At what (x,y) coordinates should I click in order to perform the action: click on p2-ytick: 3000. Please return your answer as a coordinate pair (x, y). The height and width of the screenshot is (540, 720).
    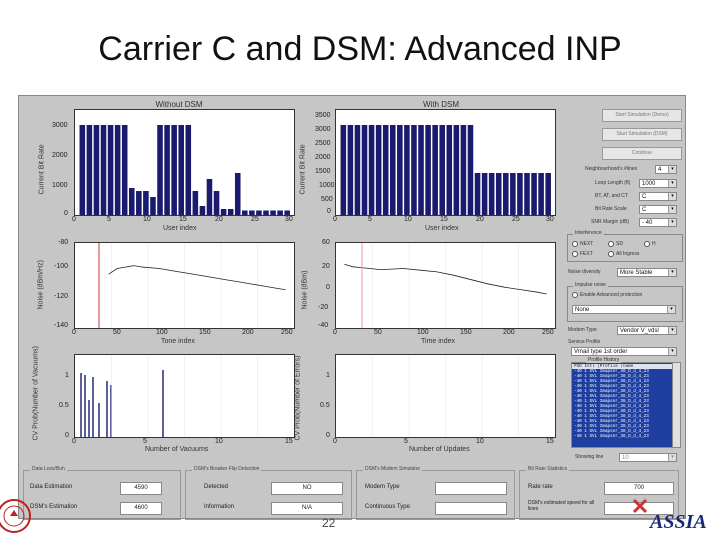
    Looking at the image, I should click on (323, 129).